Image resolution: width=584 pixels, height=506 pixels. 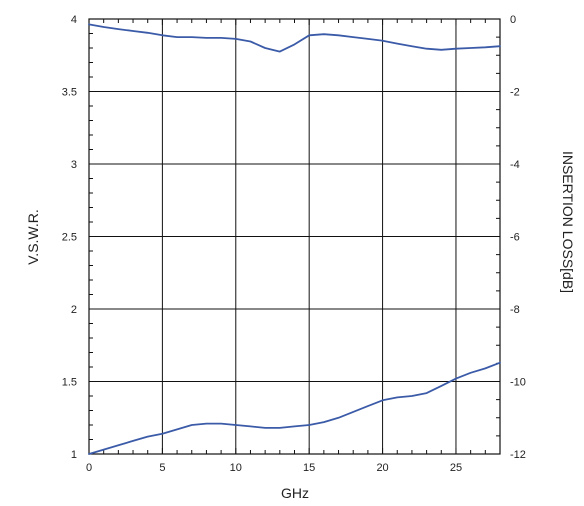 What do you see at coordinates (515, 165) in the screenshot?
I see `y2-tick-label: -4` at bounding box center [515, 165].